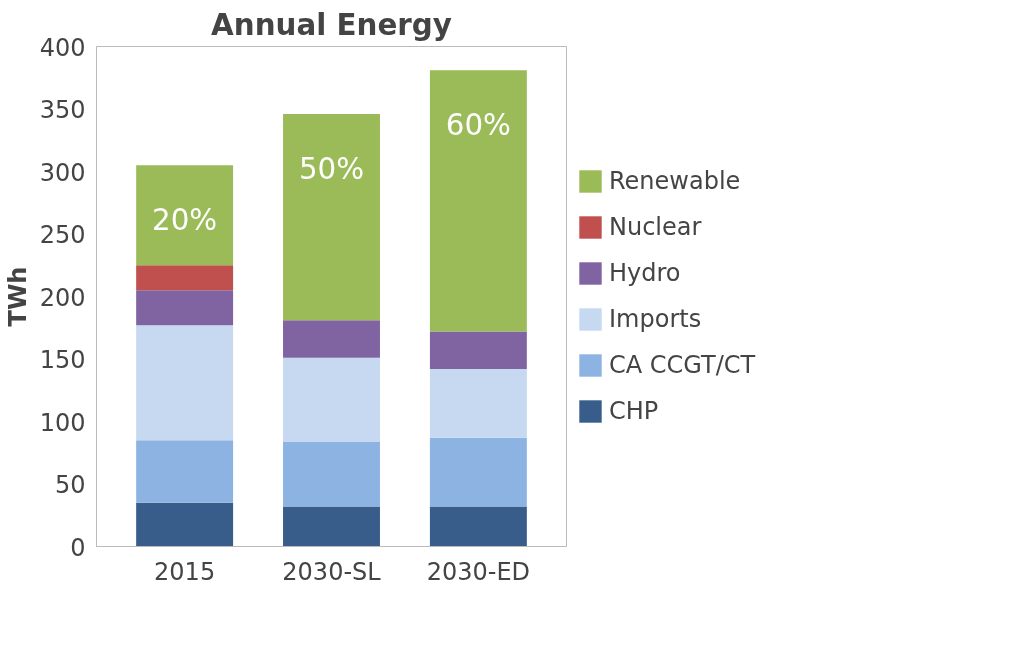  Describe the element at coordinates (17, 296) in the screenshot. I see `y-axis-title: TWh` at that location.